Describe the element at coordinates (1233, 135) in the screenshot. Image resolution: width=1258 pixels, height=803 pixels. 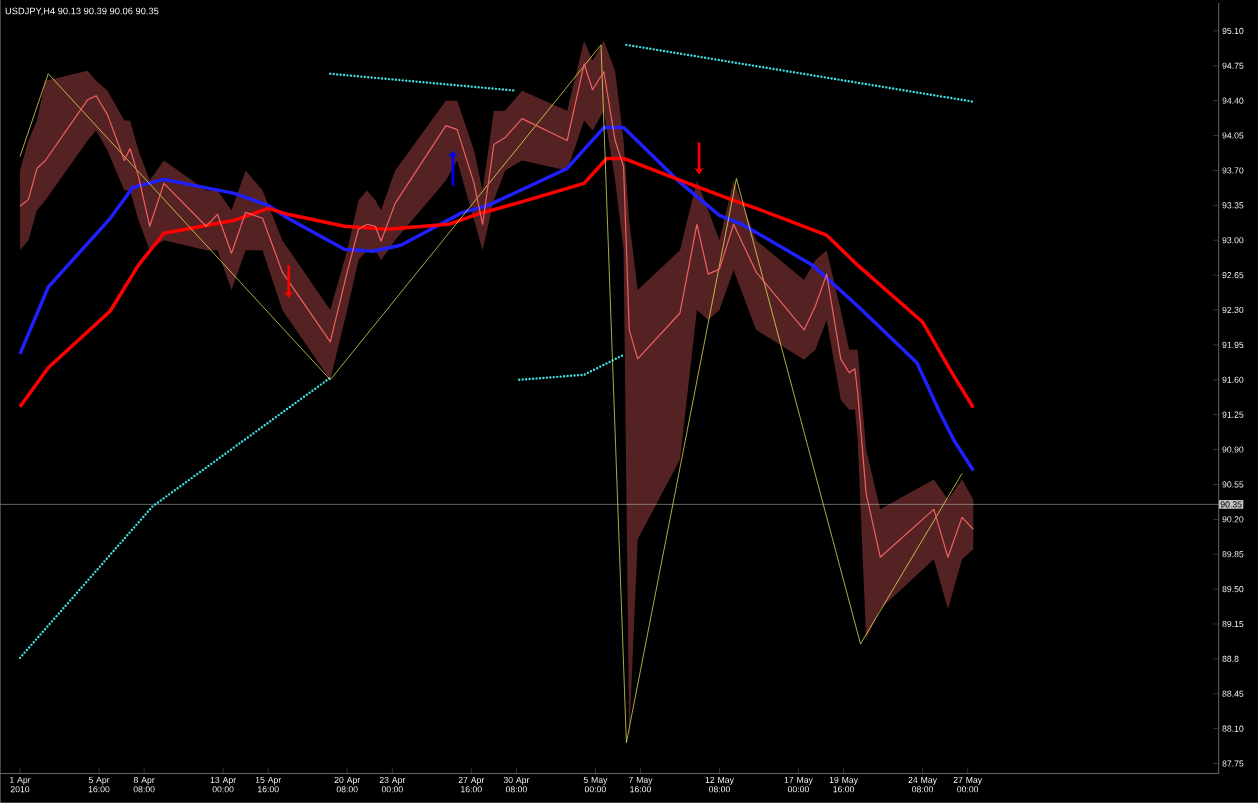
I see `y-tick-label: 94.05` at that location.